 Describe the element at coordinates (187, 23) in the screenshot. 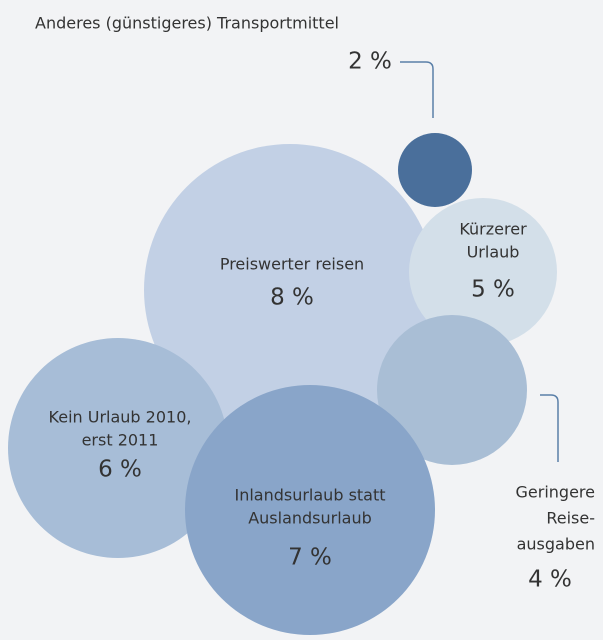

I see `bubble-label: Anderes (günstigeres) Transportmittel` at that location.